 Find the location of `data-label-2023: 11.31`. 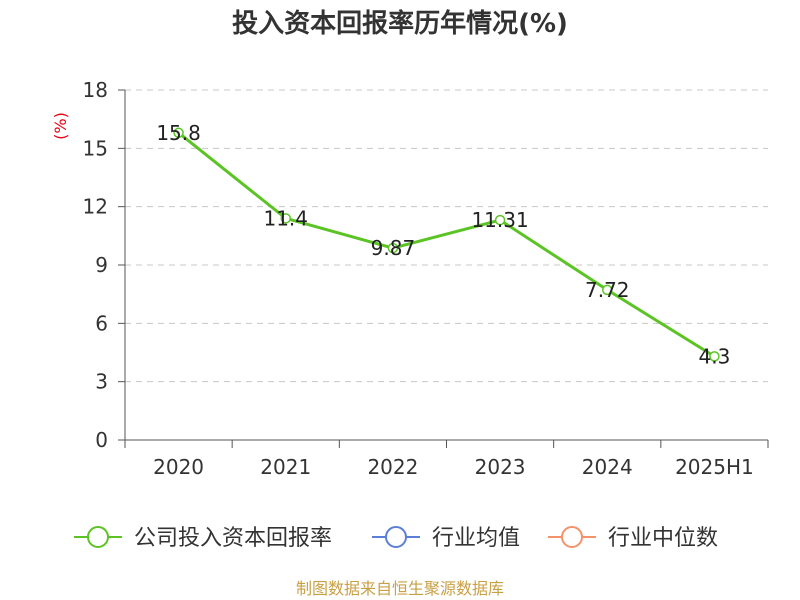

data-label-2023: 11.31 is located at coordinates (499, 220).